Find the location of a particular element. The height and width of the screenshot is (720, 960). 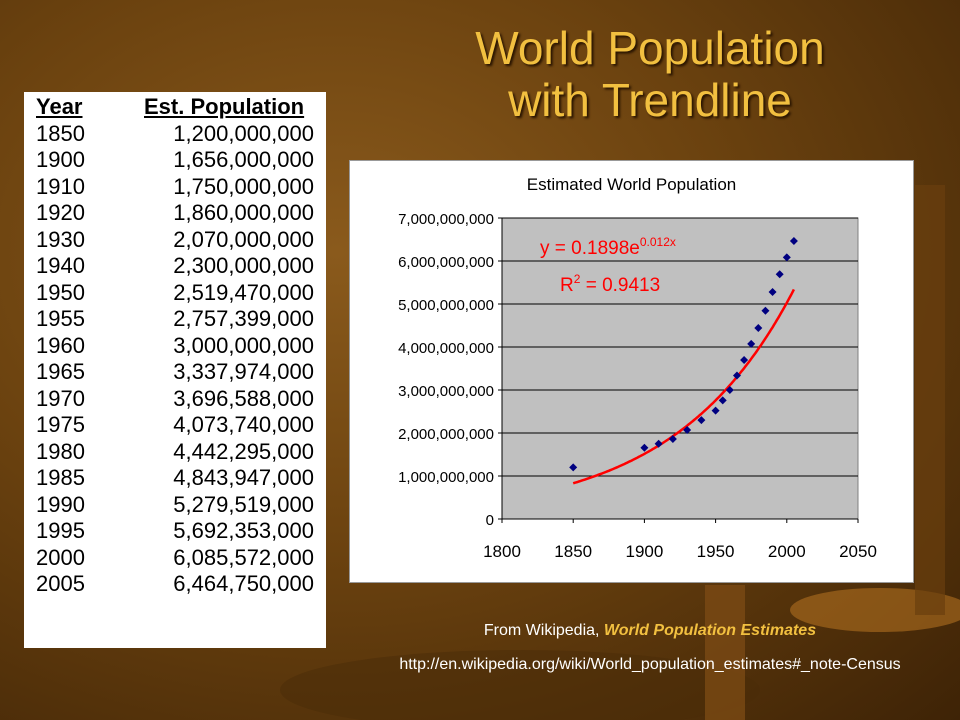

year-cell: 1985 is located at coordinates (60, 477).